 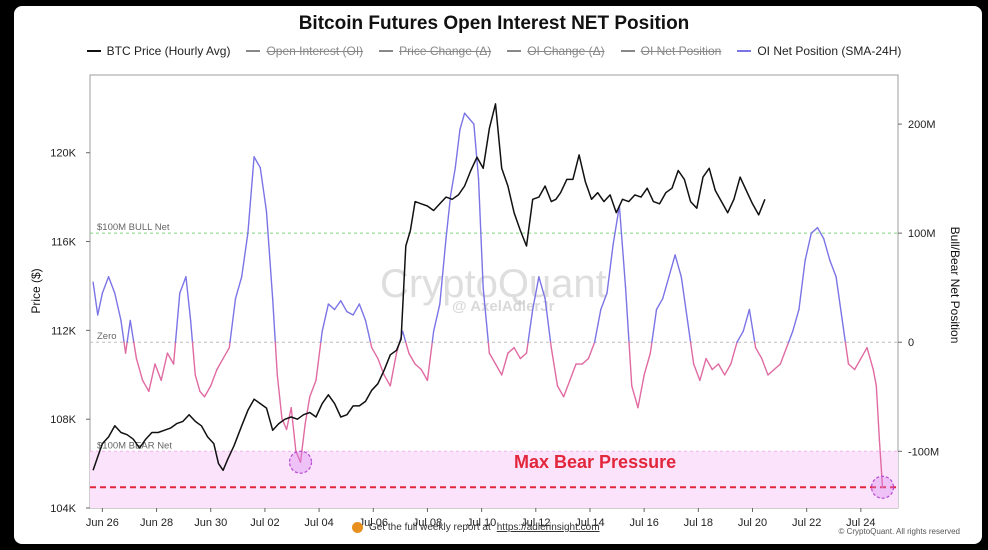 What do you see at coordinates (304, 51) in the screenshot?
I see `legend-item-1: Open Interest (OI)` at bounding box center [304, 51].